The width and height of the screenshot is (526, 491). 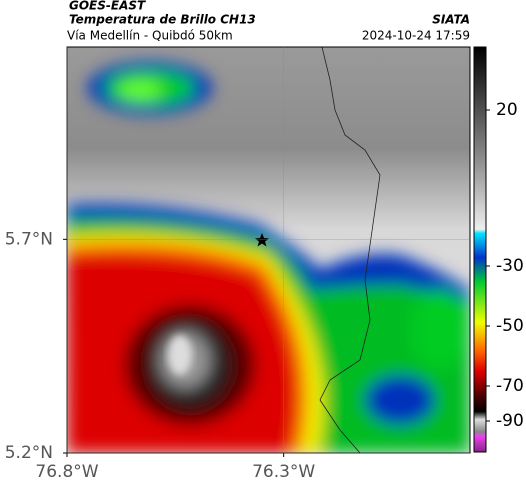 I want to click on source: SIATA, so click(x=451, y=20).